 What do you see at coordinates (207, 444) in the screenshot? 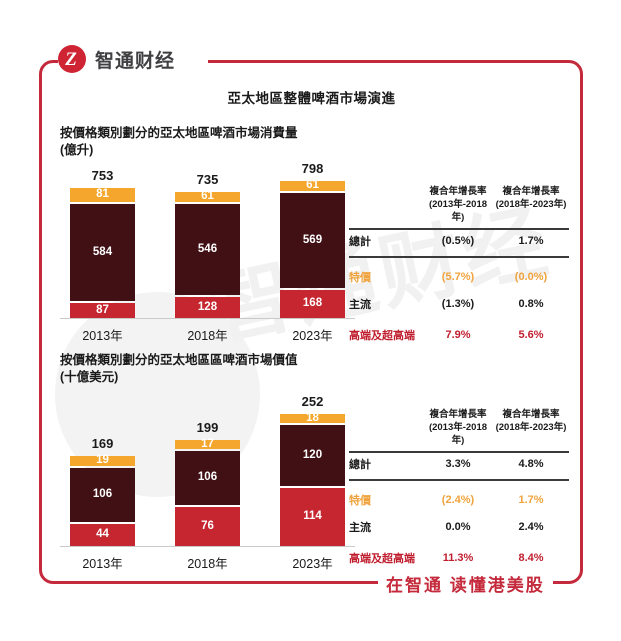
I see `bar-segment-premium-price: 17` at bounding box center [207, 444].